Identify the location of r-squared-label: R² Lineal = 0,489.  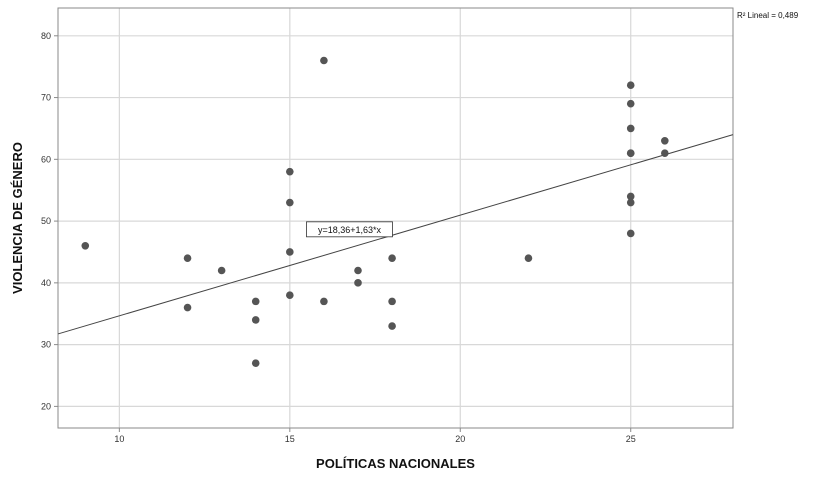
(768, 15).